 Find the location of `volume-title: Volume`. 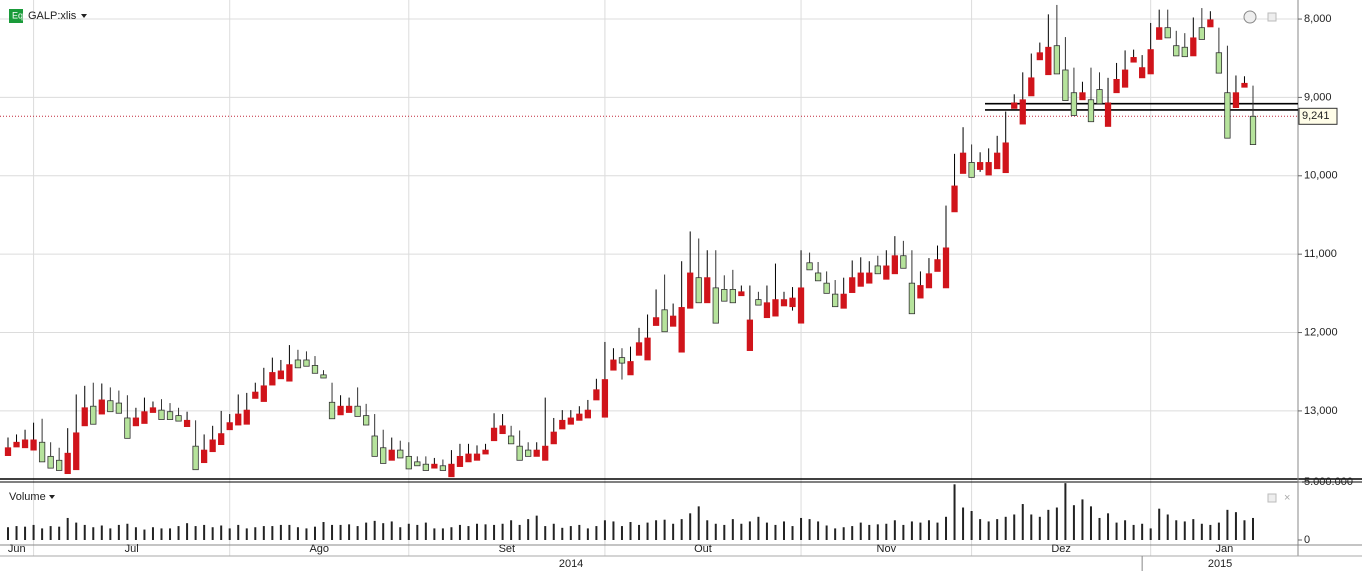

volume-title: Volume is located at coordinates (27, 497).